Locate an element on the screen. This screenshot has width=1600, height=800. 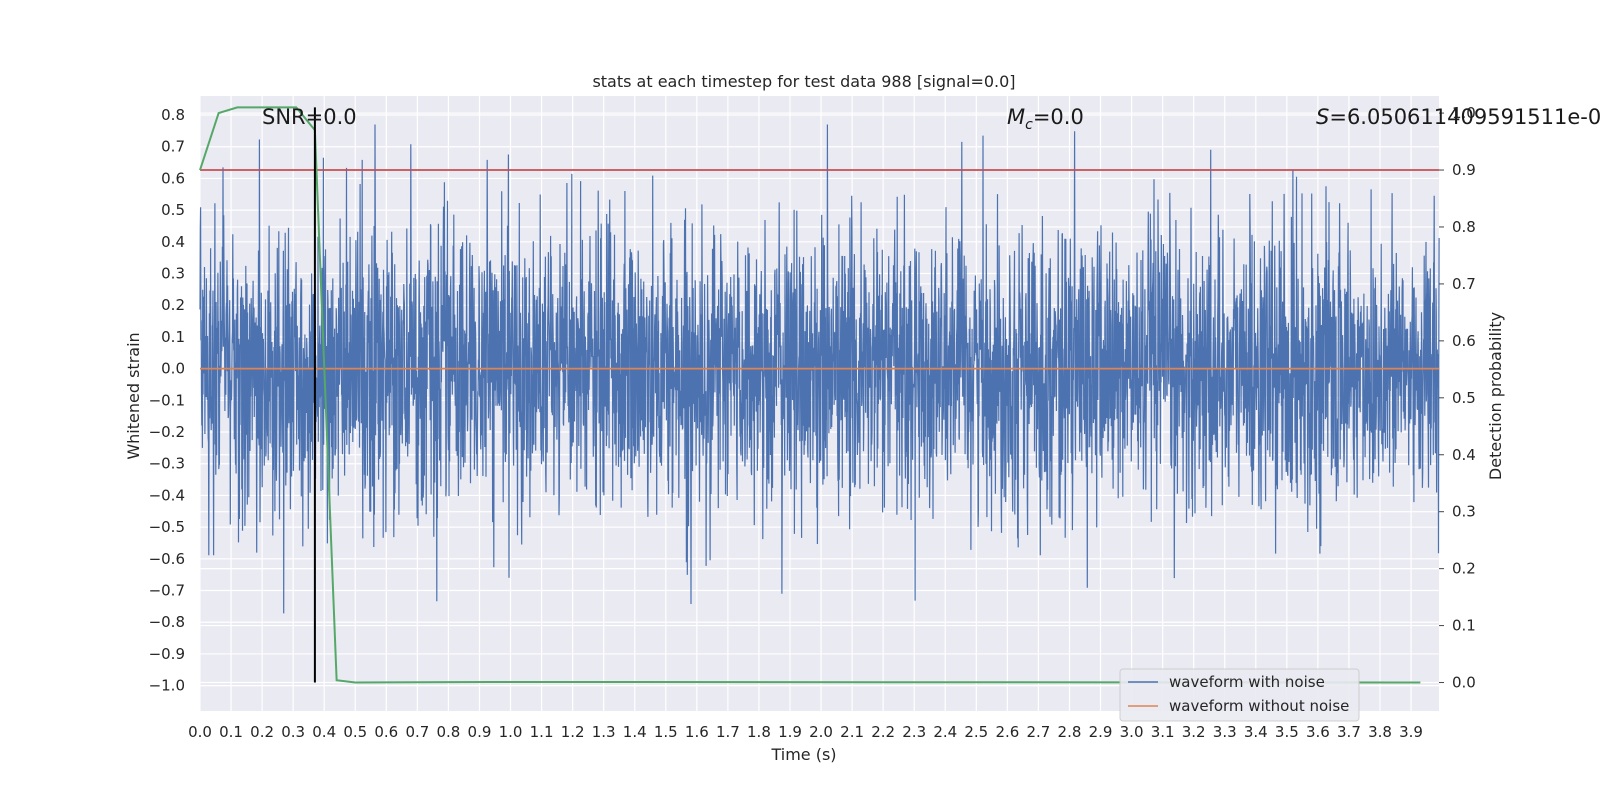
legend-label-noise: waveform with noise is located at coordinates (1247, 682).